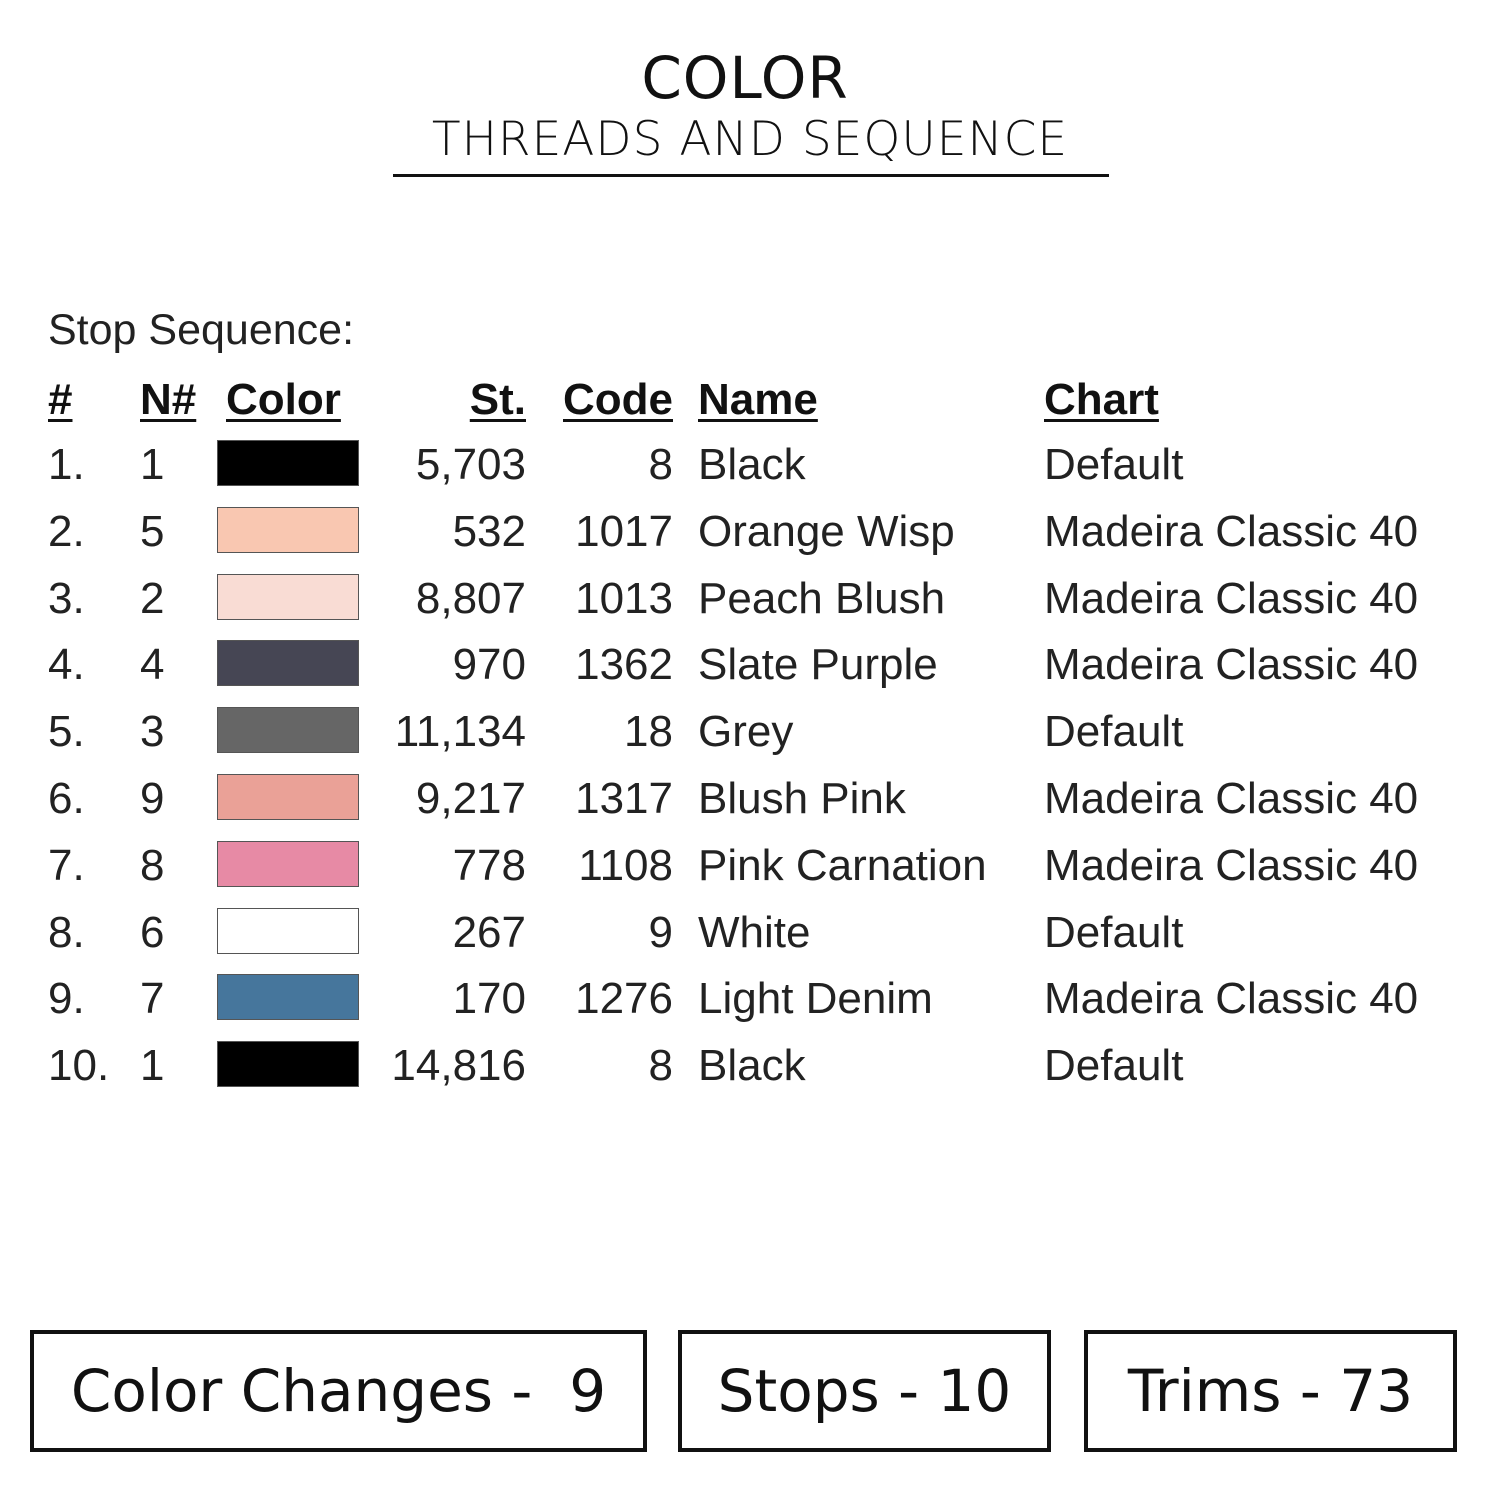 The width and height of the screenshot is (1500, 1500). Describe the element at coordinates (624, 665) in the screenshot. I see `cell-code: 1362` at that location.